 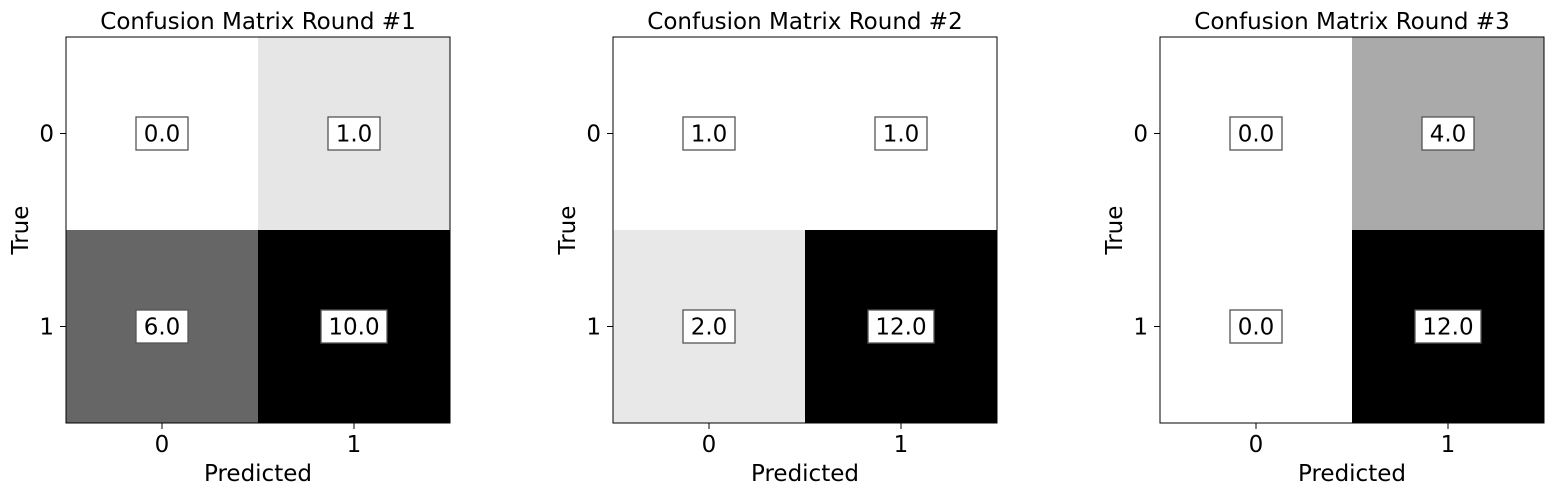 I want to click on chart-title: Confusion Matrix Round #3, so click(x=1351, y=22).